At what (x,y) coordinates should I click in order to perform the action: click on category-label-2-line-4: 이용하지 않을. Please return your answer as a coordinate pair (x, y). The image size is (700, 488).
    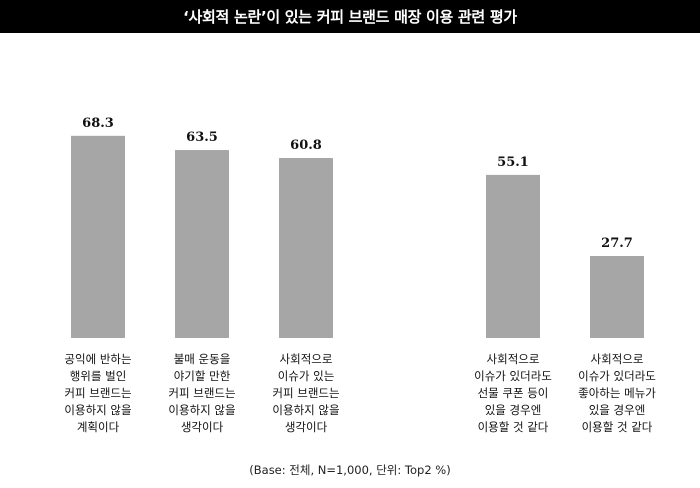
    Looking at the image, I should click on (201, 410).